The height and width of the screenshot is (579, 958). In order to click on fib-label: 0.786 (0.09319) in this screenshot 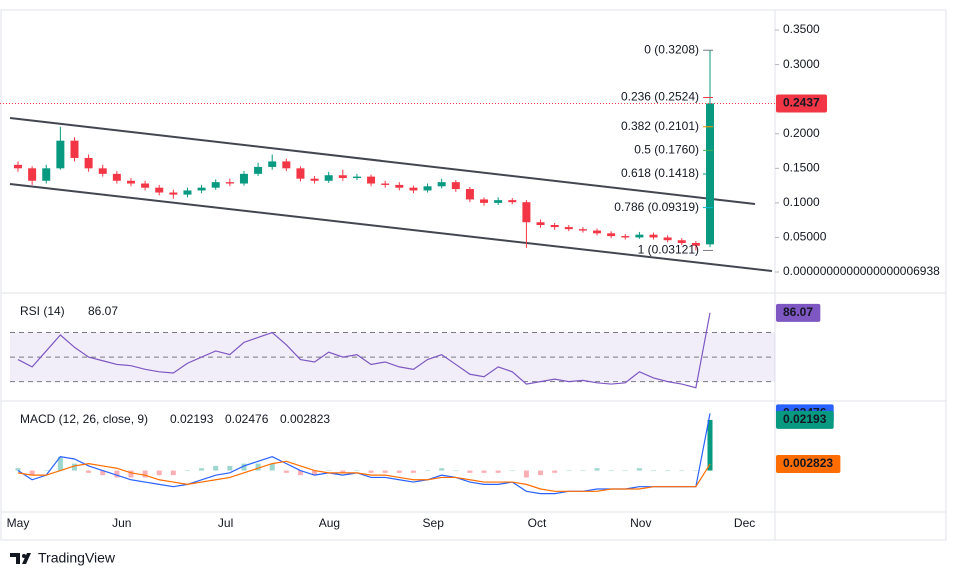, I will do `click(656, 207)`.